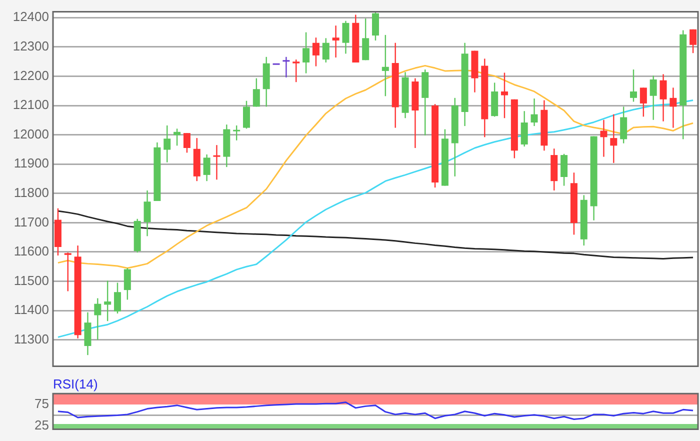  I want to click on y-tick-label: 11300, so click(31, 338).